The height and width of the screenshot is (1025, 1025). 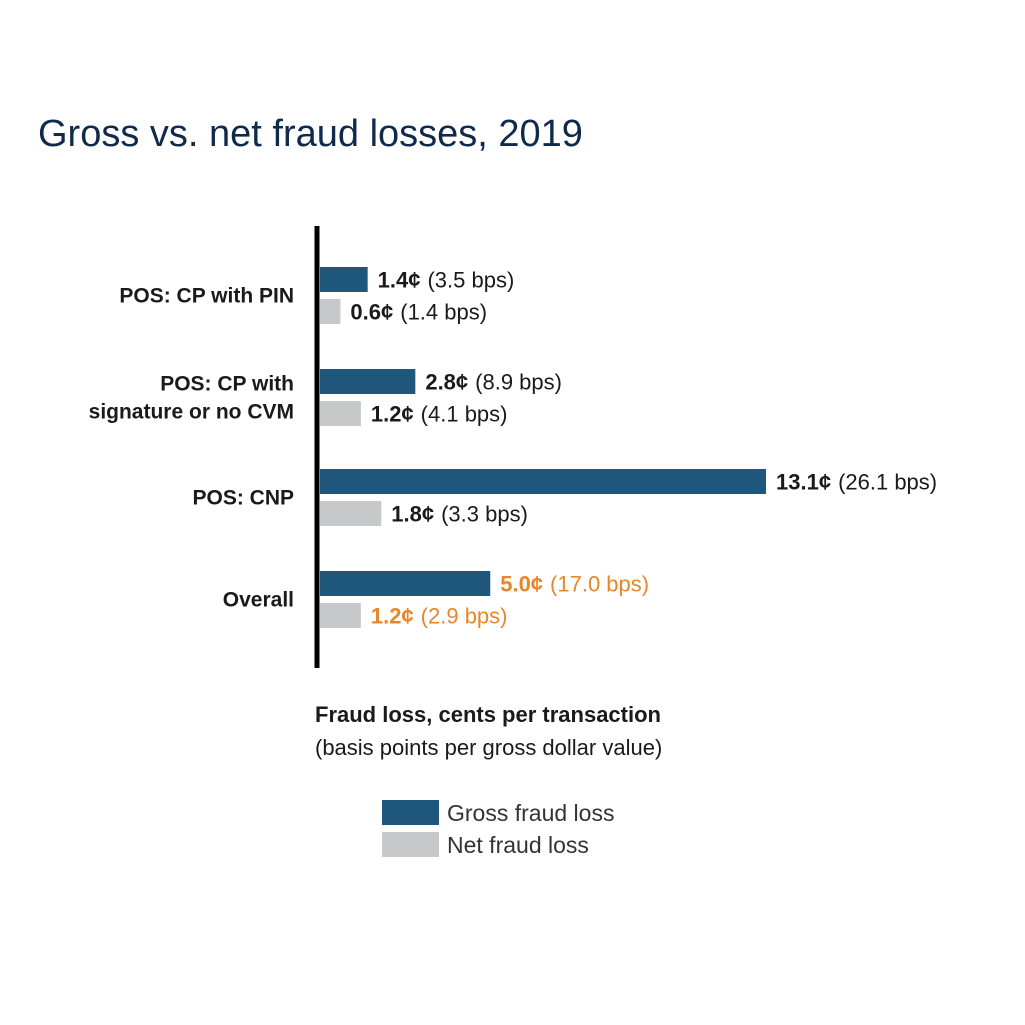 I want to click on value-label: 1.2¢ (2.9 bps), so click(x=439, y=616).